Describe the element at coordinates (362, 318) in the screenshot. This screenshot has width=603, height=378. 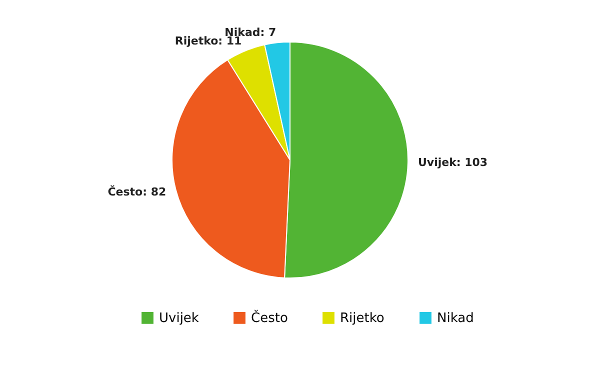
I see `legend-label: Rijetko` at that location.